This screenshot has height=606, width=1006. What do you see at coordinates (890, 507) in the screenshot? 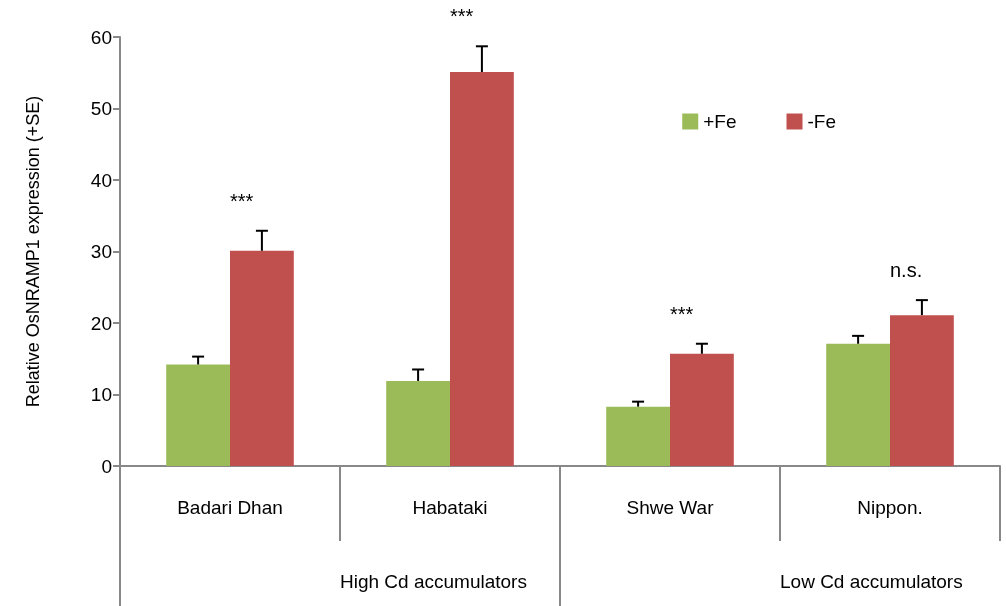
I see `x-tick-label: Nippon.` at bounding box center [890, 507].